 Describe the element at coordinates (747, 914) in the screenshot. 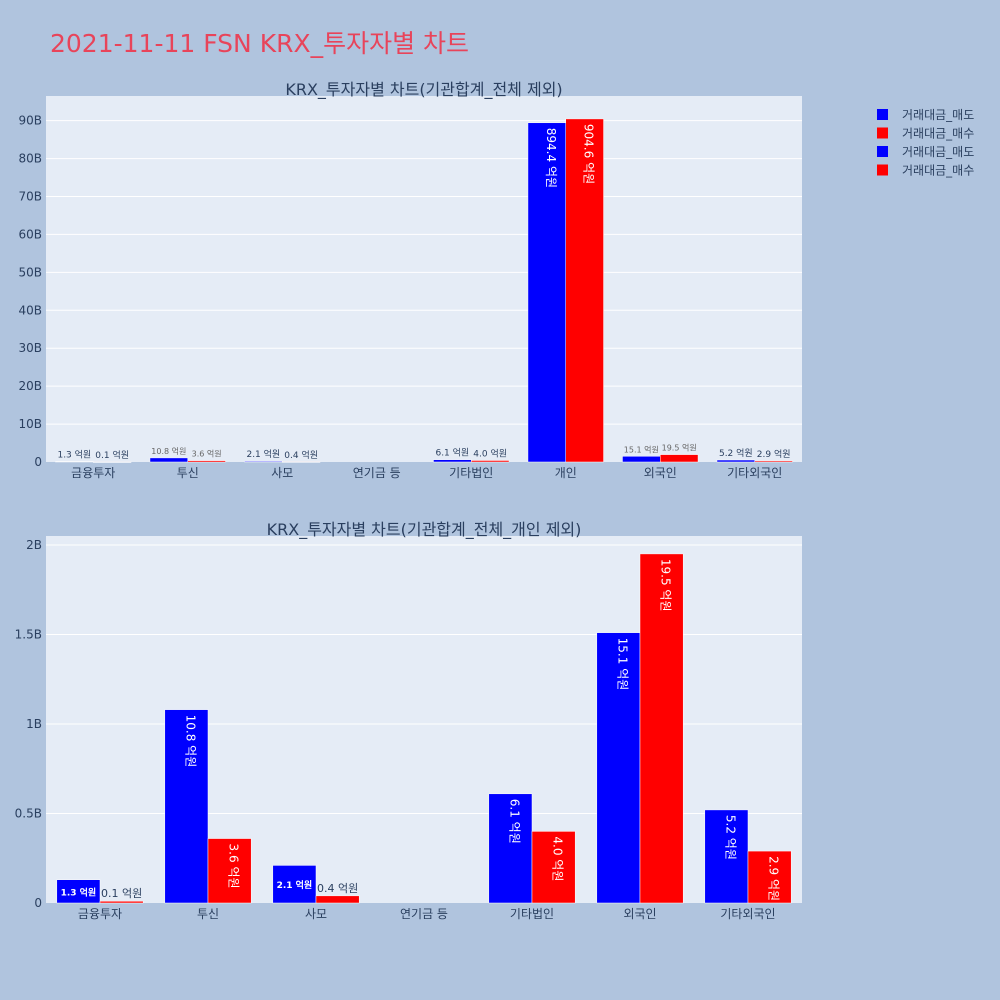

I see `x-tick-label: 기타외국인` at that location.